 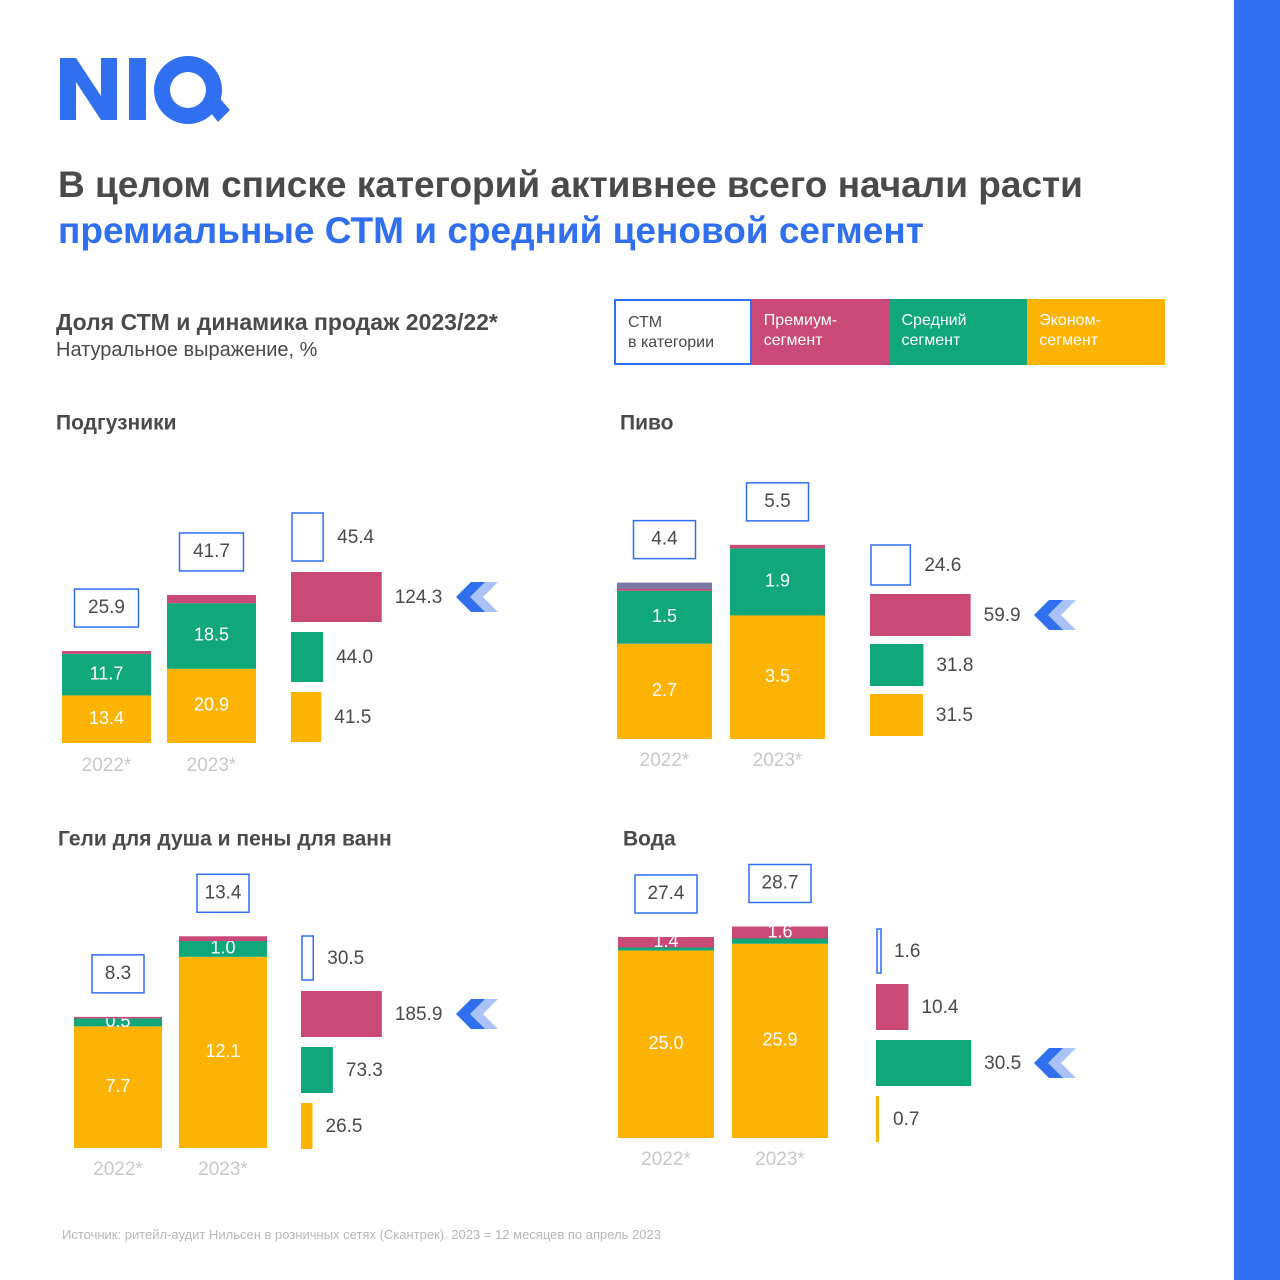 What do you see at coordinates (954, 665) in the screenshot?
I see `growth-value-label: 31.8` at bounding box center [954, 665].